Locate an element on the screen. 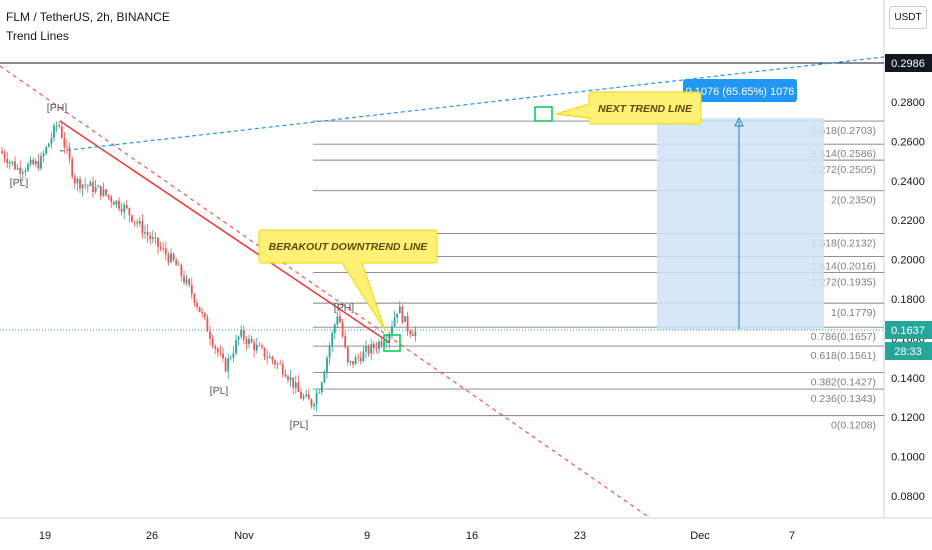 The height and width of the screenshot is (550, 932). price-tick-label: 0.2200 is located at coordinates (908, 221).